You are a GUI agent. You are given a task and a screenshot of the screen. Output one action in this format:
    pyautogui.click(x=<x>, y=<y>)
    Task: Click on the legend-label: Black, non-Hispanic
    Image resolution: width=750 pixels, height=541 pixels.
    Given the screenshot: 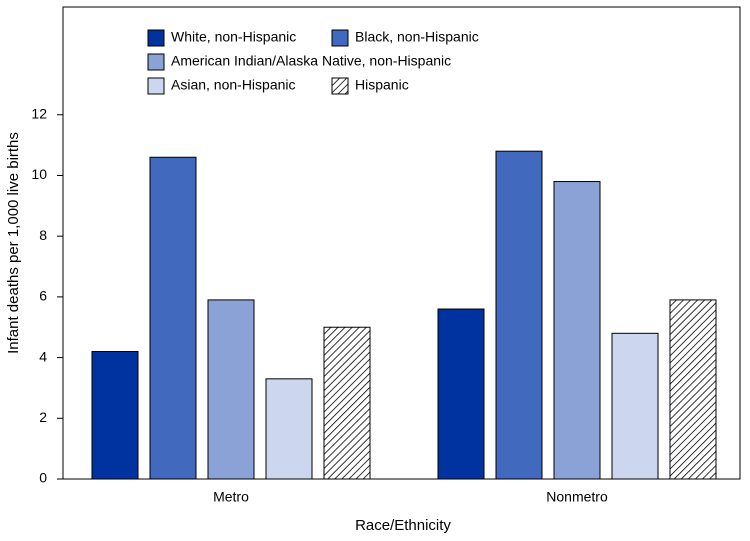 What is the action you would take?
    pyautogui.click(x=417, y=37)
    